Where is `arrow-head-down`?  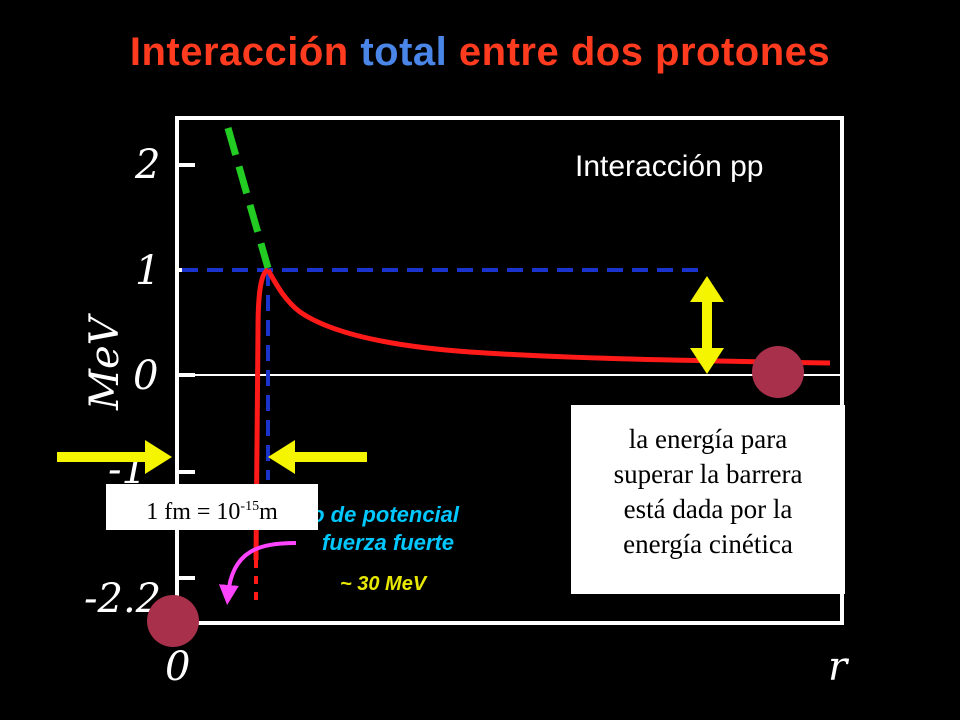
arrow-head-down is located at coordinates (707, 361).